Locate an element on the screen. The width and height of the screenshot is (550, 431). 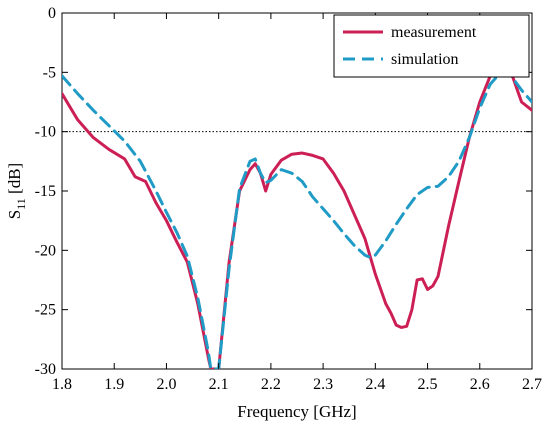
y-tick-label: -10 is located at coordinates (45, 132).